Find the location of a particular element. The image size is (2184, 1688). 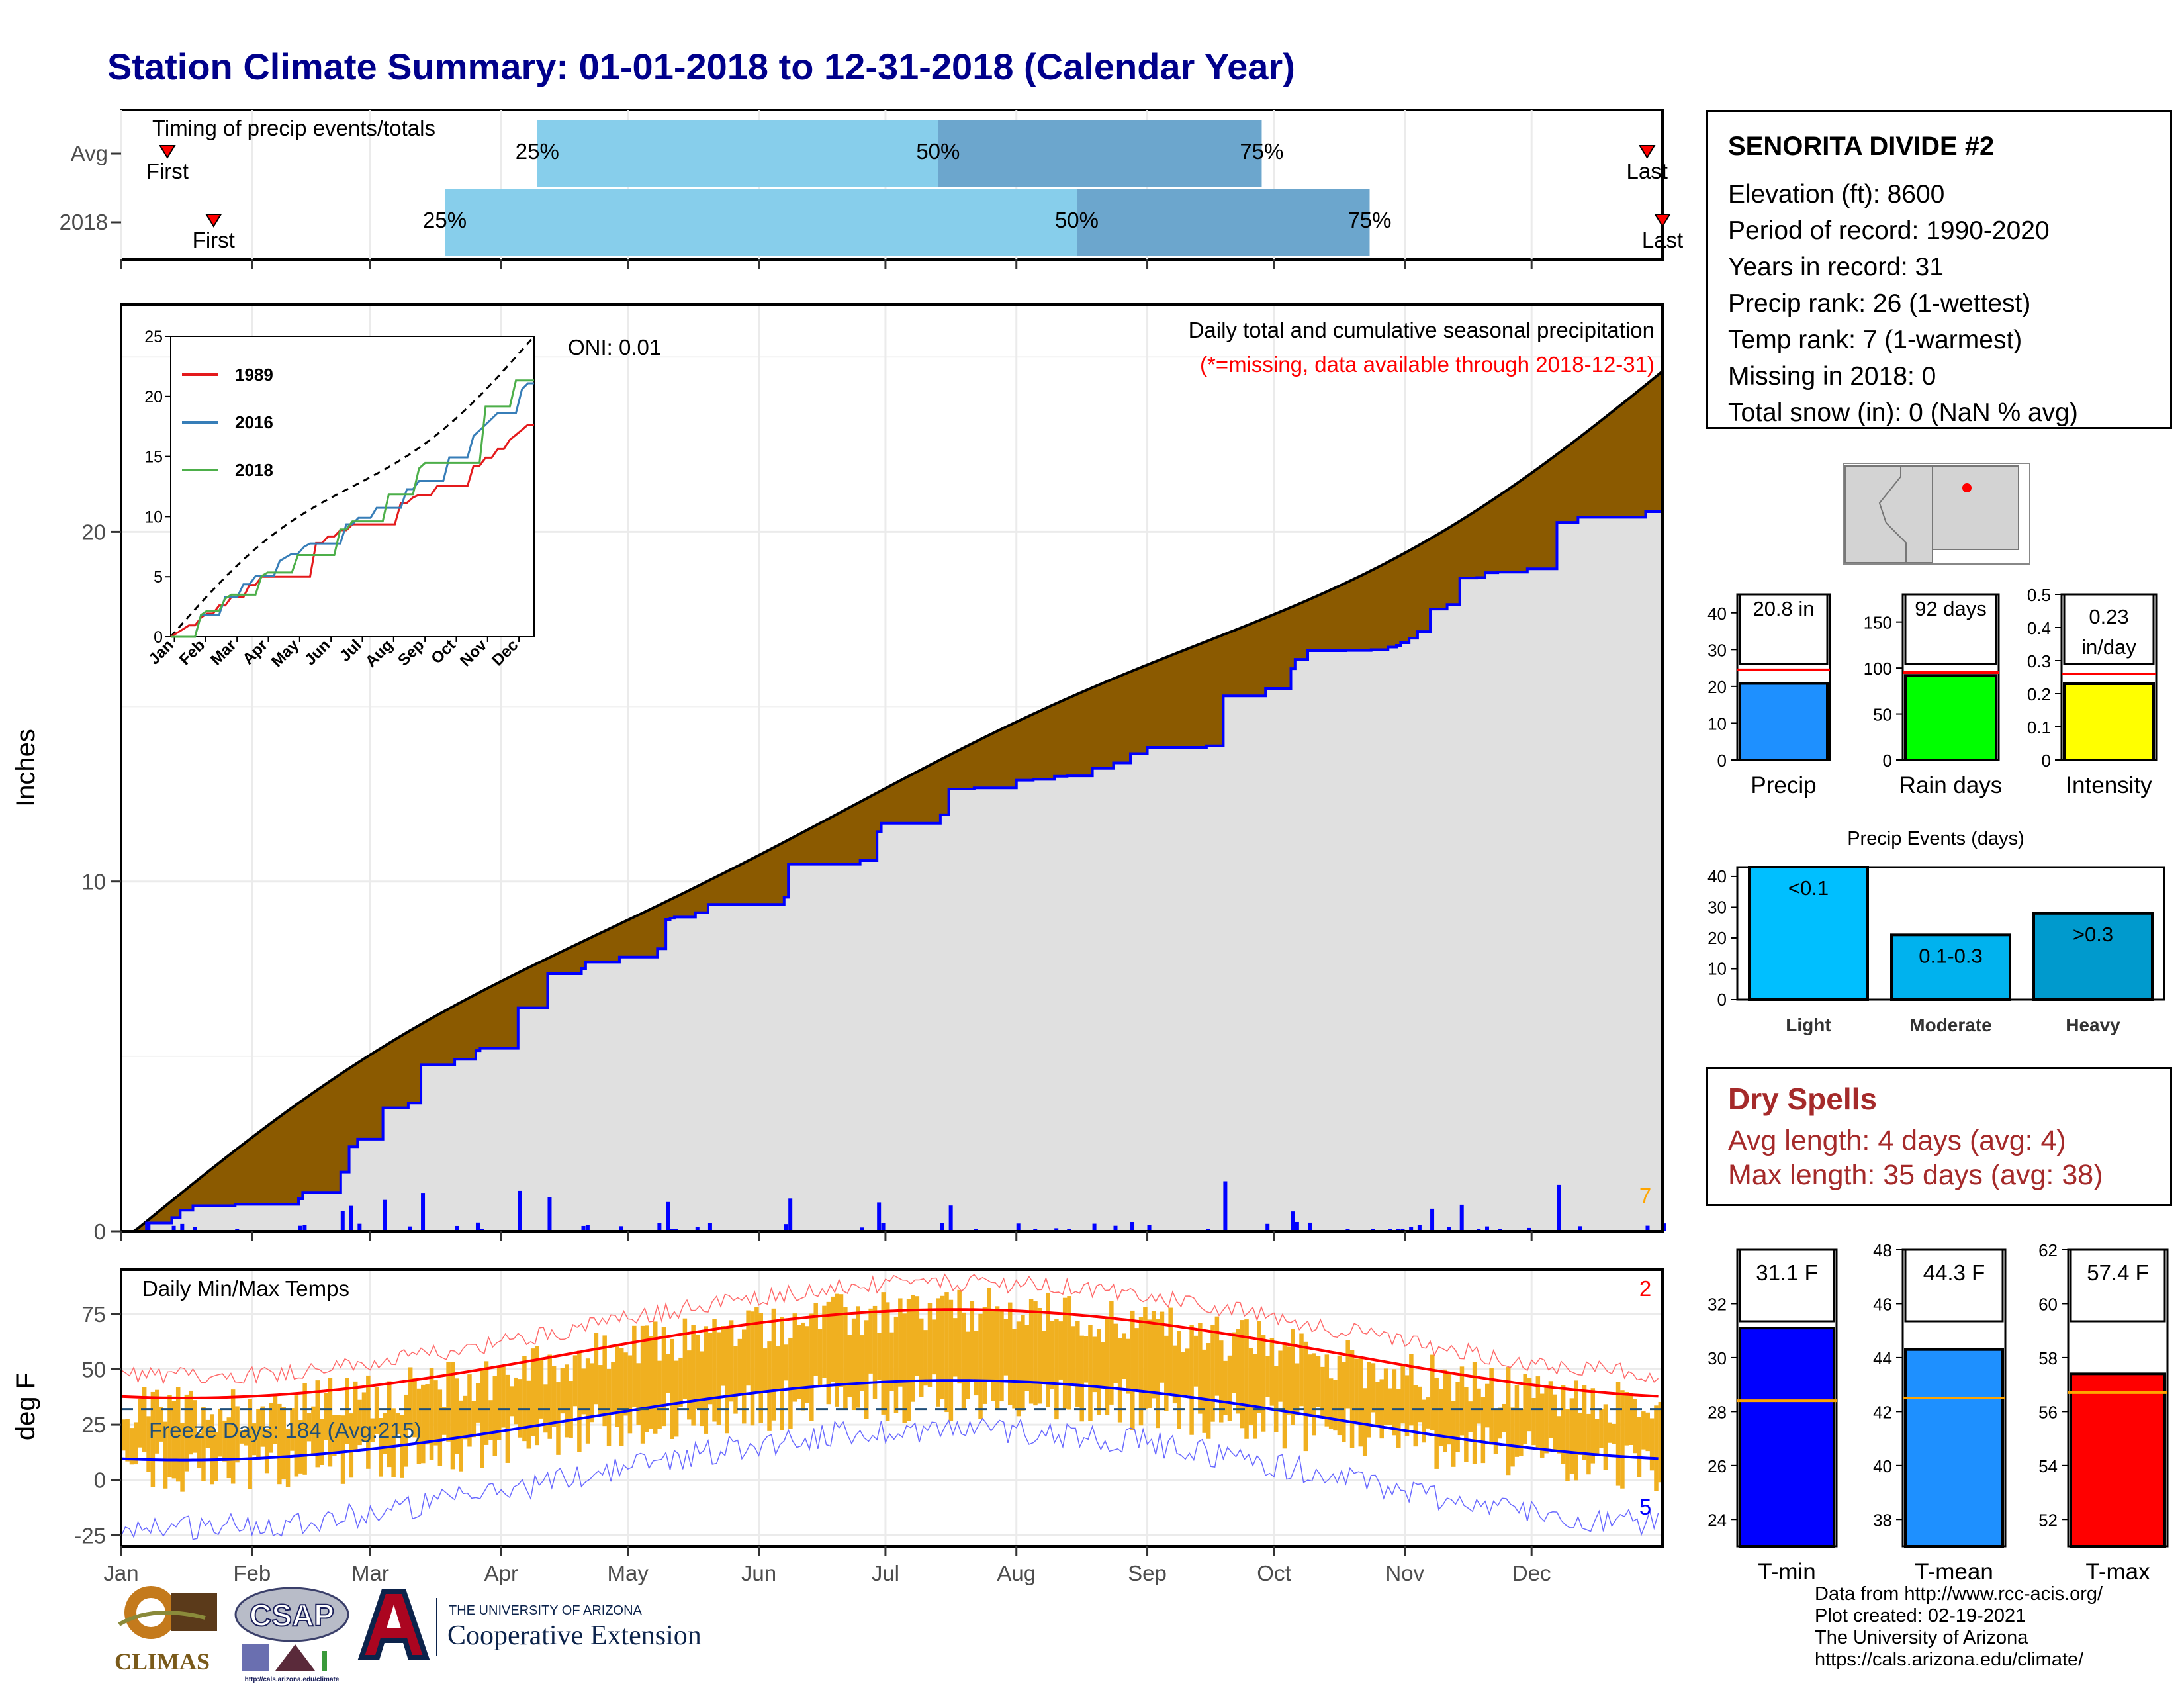

timing-pct-label: 50% is located at coordinates (938, 151).